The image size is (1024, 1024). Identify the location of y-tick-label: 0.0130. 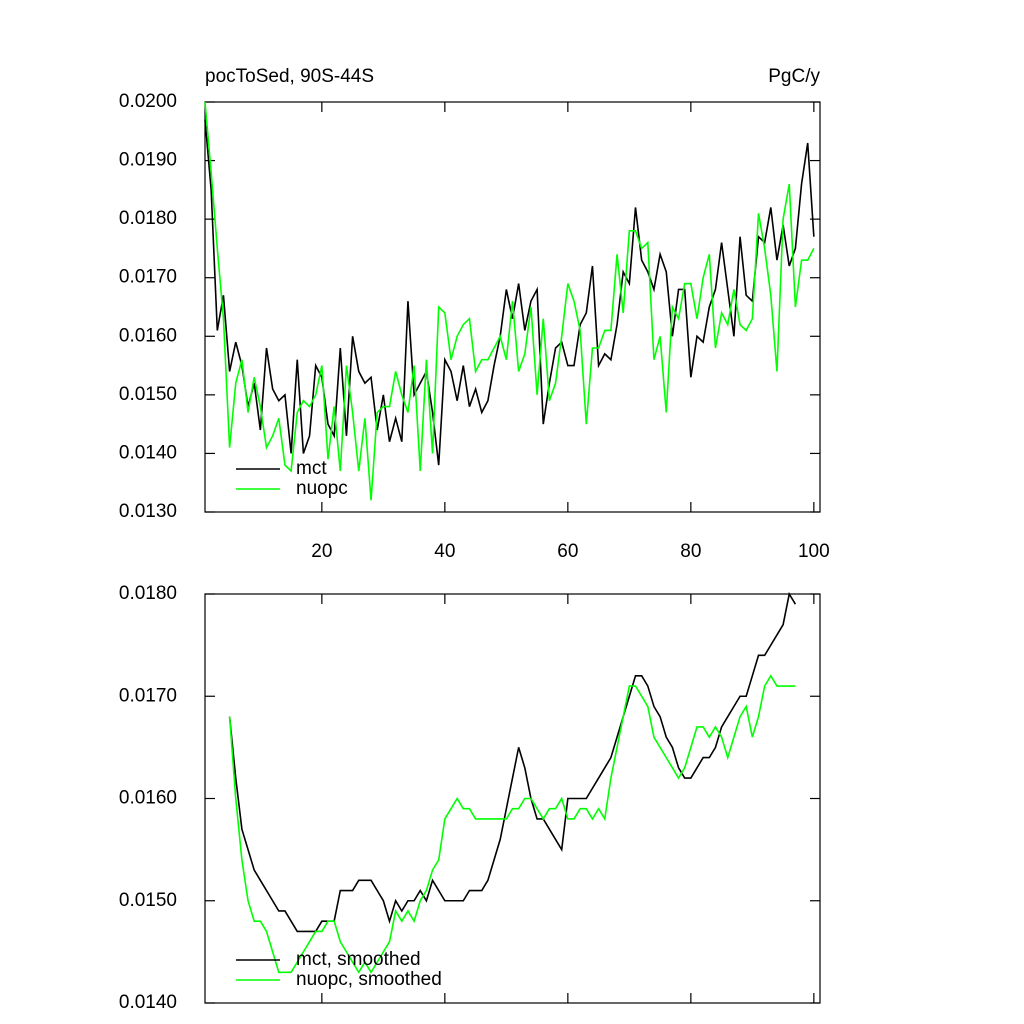
(148, 511).